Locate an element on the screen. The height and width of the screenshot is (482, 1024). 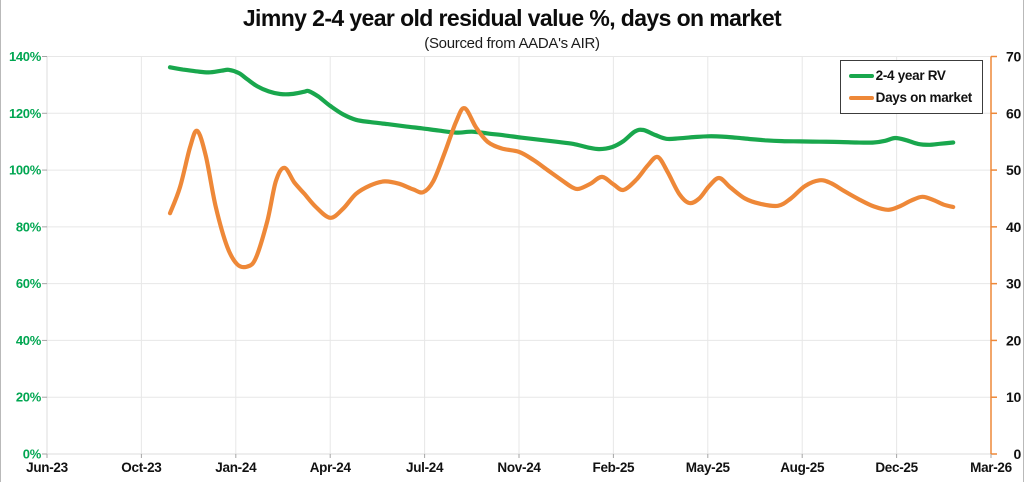
x-tick-label: Feb-25 is located at coordinates (614, 467).